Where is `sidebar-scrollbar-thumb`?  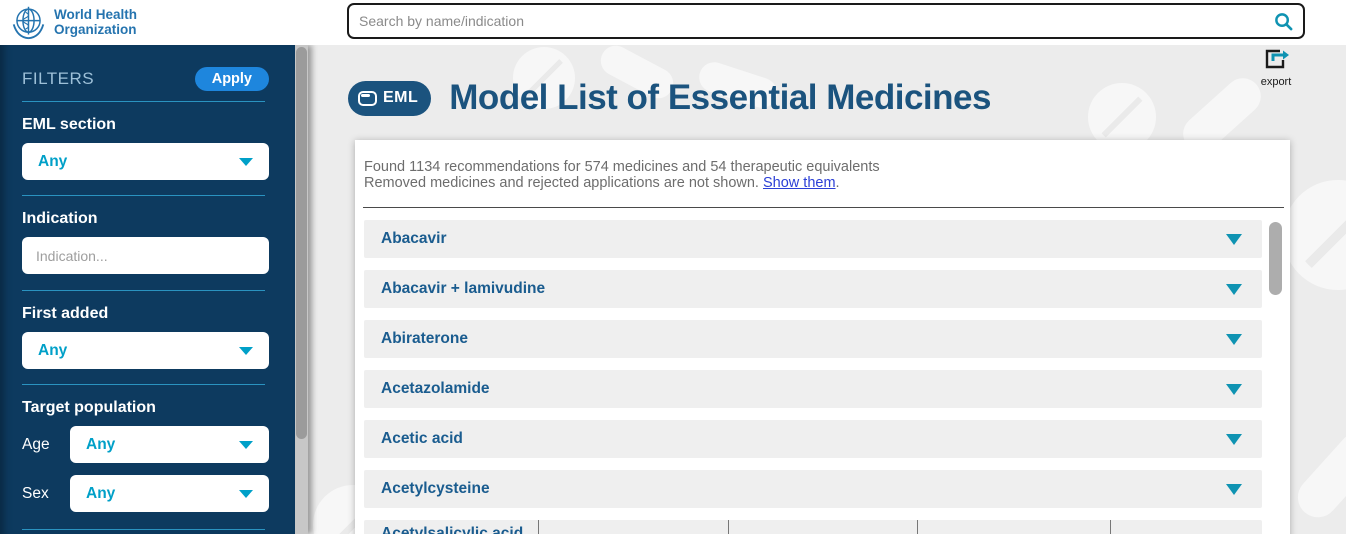
sidebar-scrollbar-thumb is located at coordinates (301, 243).